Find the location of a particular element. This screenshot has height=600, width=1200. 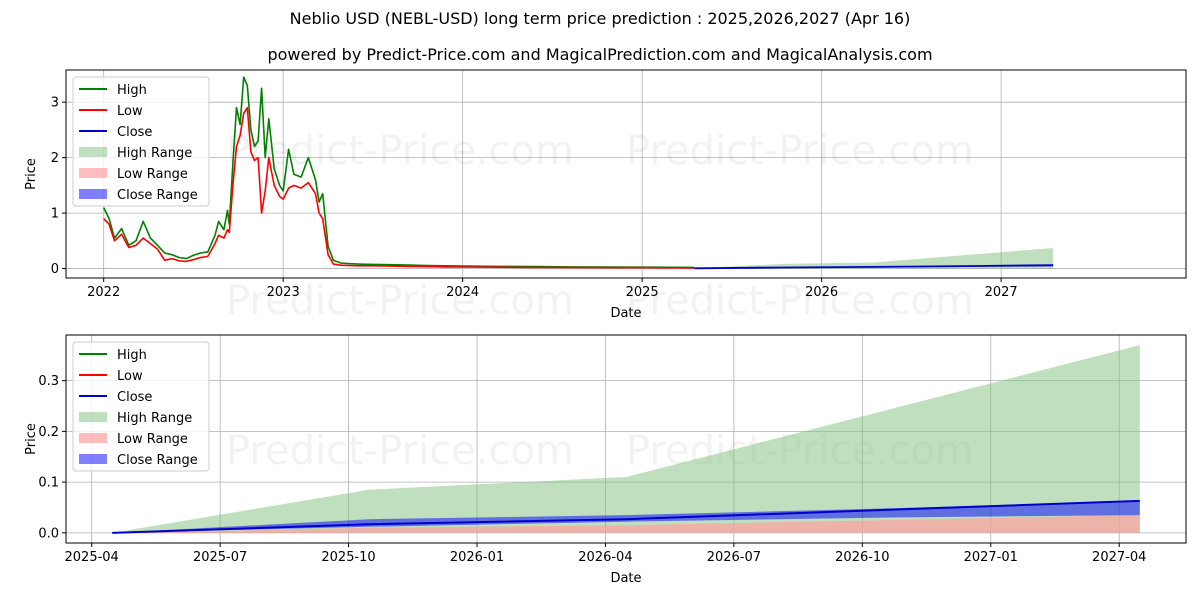

y-tick-label: 0.2 is located at coordinates (48, 432).